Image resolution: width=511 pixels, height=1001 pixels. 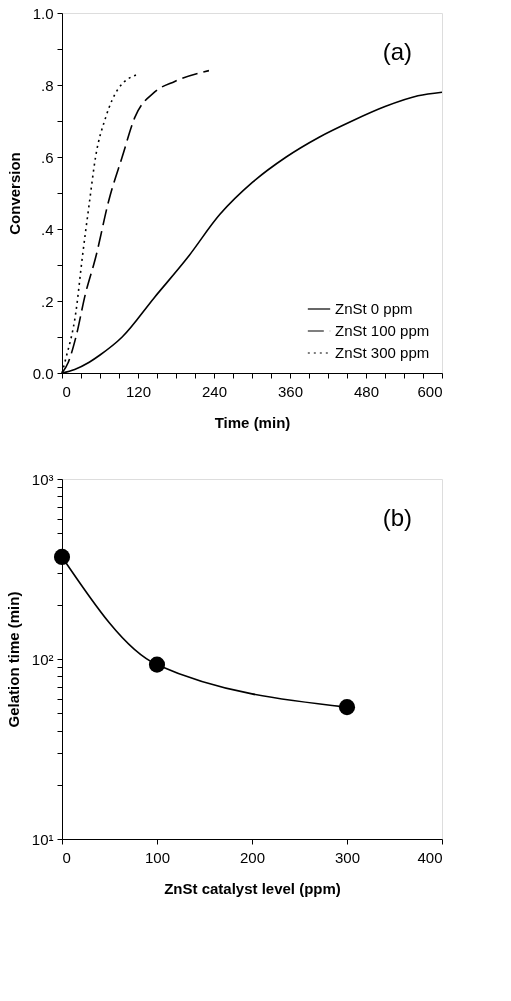 I want to click on y-tick-label: .8, so click(x=47, y=85).